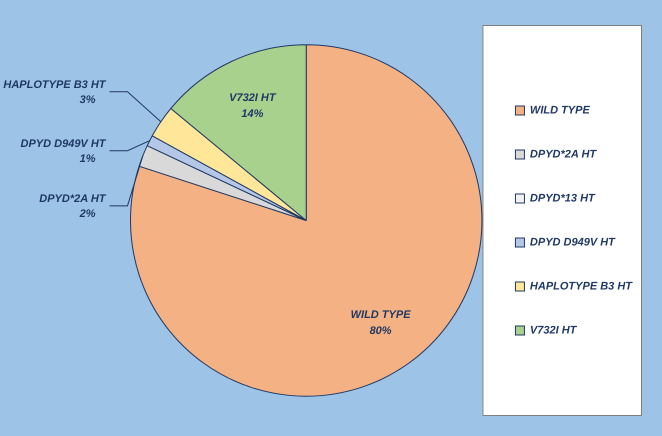  Describe the element at coordinates (55, 84) in the screenshot. I see `slice-label: HAPLOTYPE B3 HT` at that location.